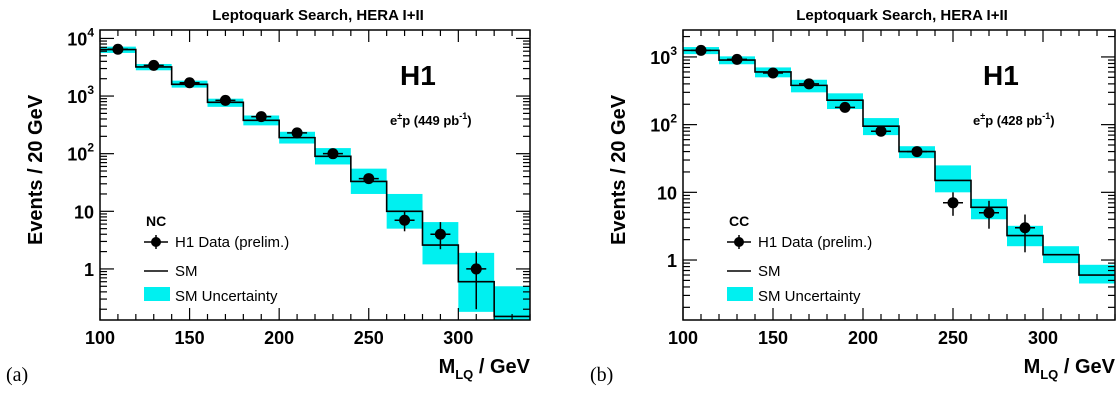  I want to click on luminosity-label: e±p (428 pb-1), so click(1014, 119).